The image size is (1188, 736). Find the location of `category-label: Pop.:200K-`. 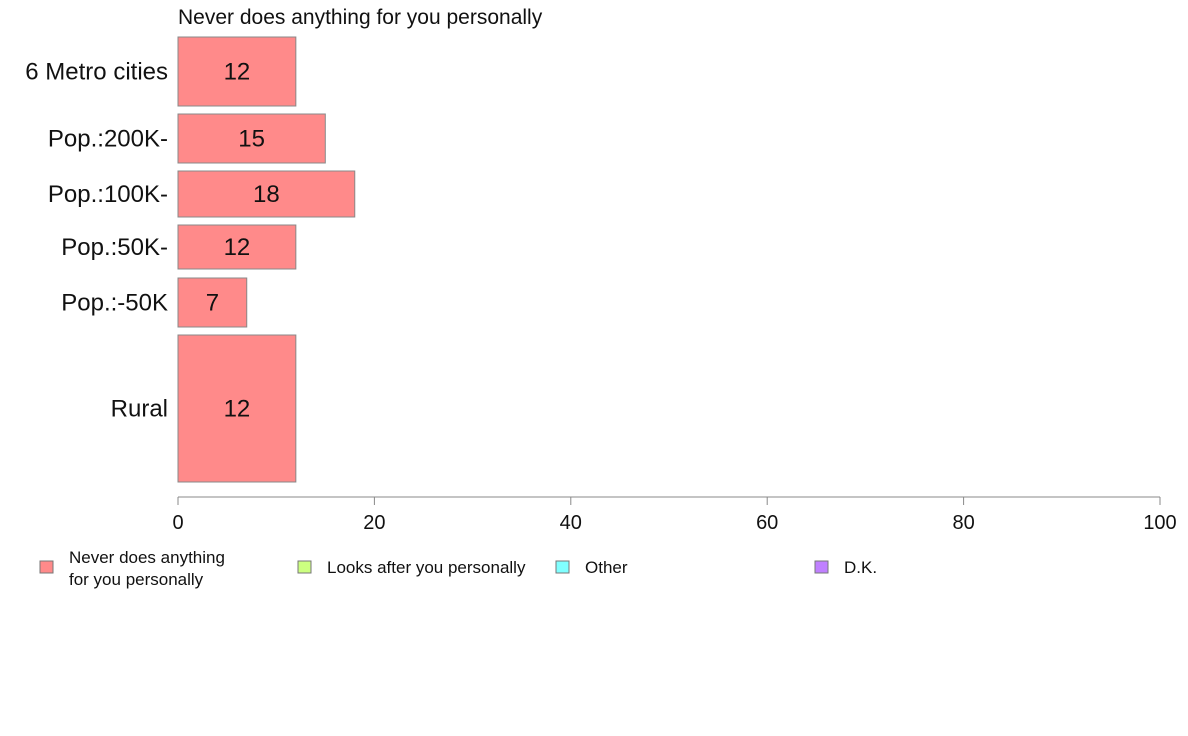

category-label: Pop.:200K- is located at coordinates (108, 139).